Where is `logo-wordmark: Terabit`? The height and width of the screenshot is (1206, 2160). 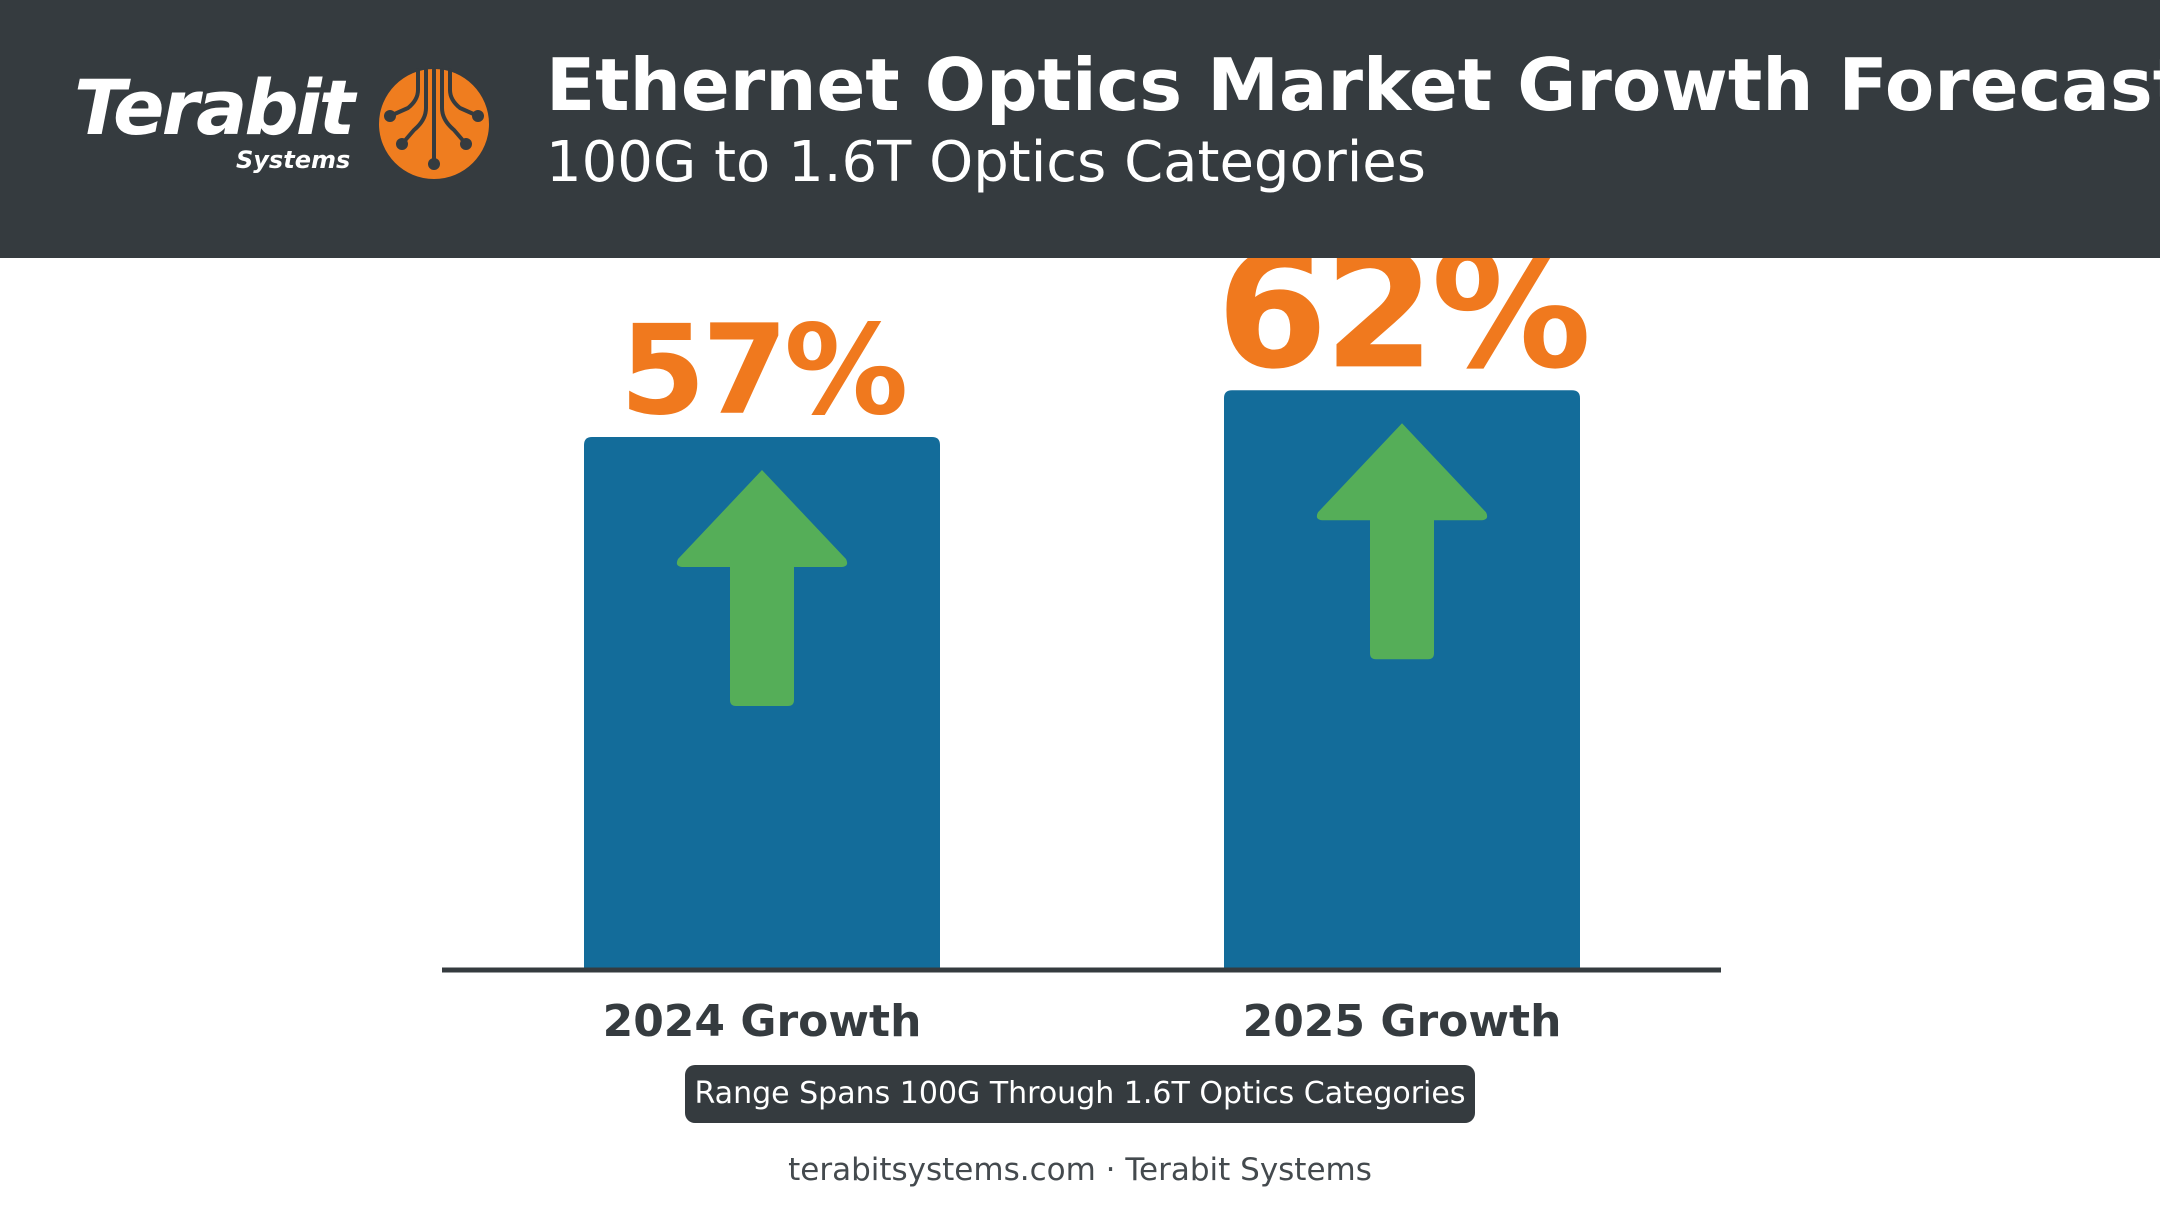
logo-wordmark: Terabit is located at coordinates (214, 107).